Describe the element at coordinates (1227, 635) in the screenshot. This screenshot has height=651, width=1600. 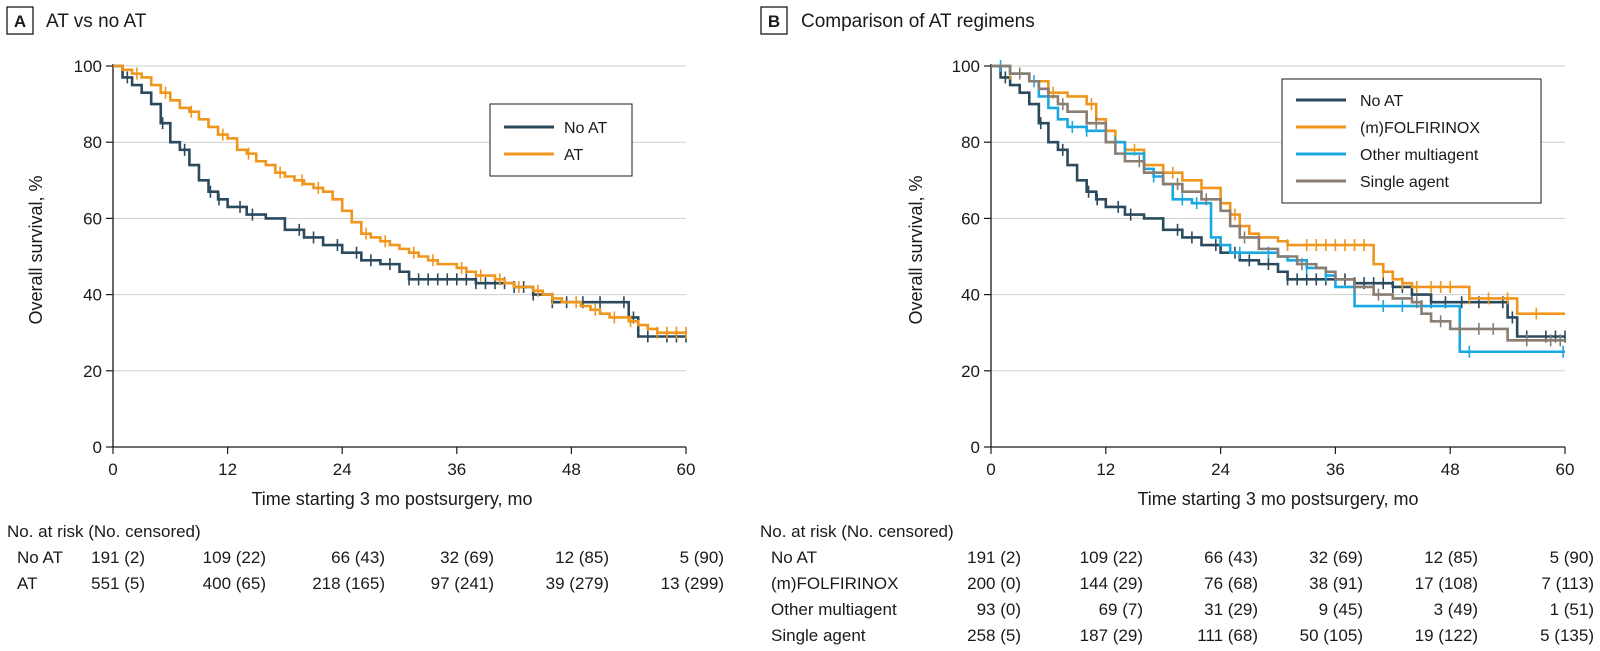
I see `panel-b-risk-row-single-agent-value: 111 (68)` at that location.